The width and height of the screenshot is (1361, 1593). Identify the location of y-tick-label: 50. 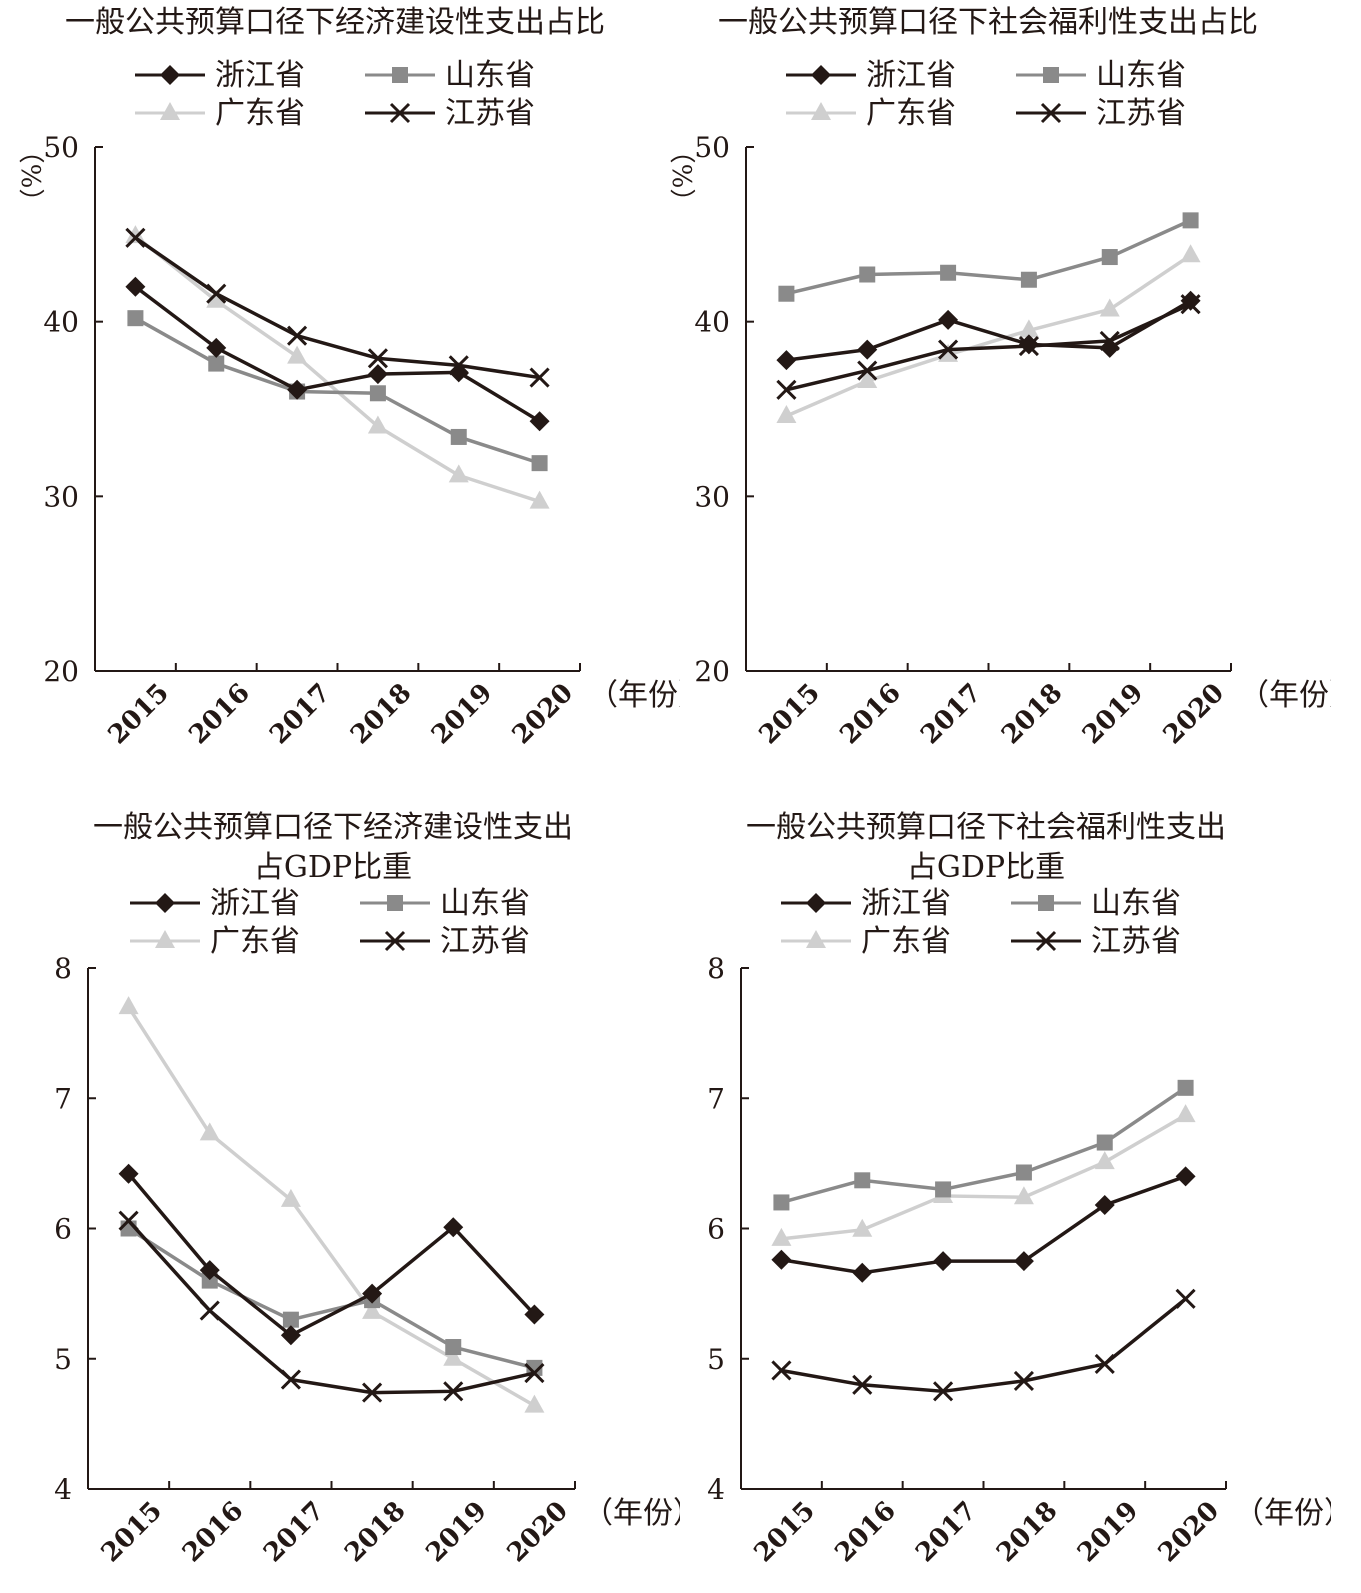
(712, 147).